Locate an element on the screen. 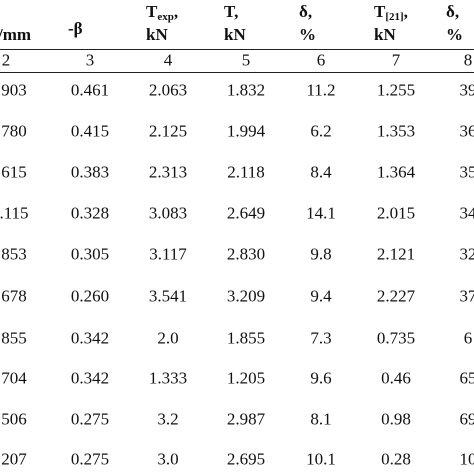 The width and height of the screenshot is (474, 474). table-cell: 0.328 is located at coordinates (90, 213).